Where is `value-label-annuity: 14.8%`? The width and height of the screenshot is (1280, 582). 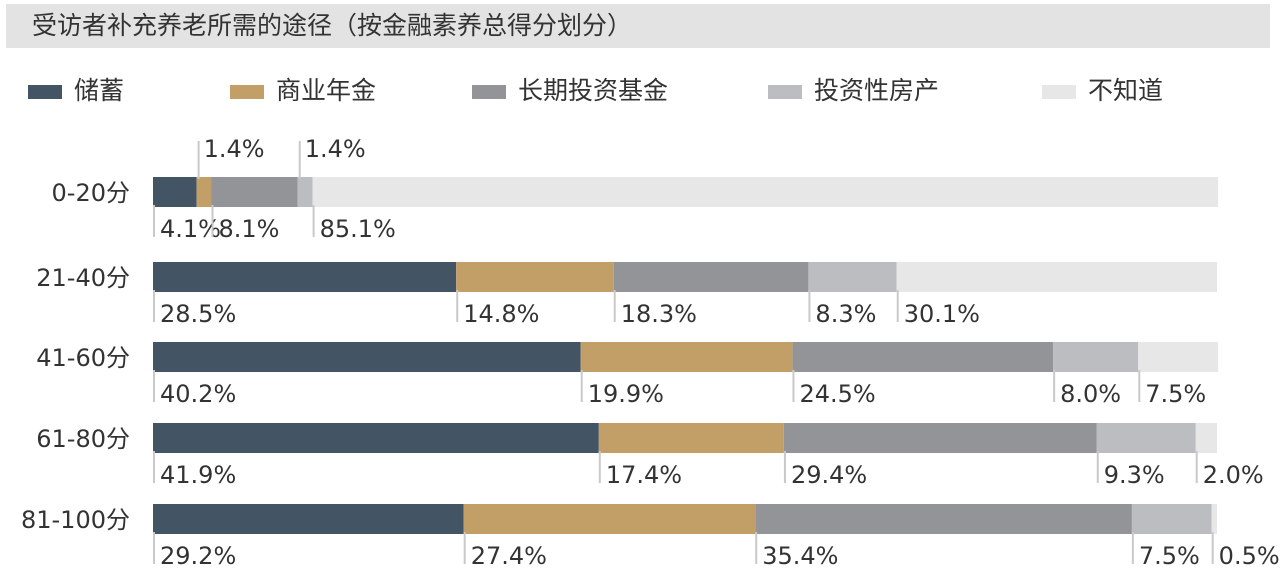 value-label-annuity: 14.8% is located at coordinates (501, 314).